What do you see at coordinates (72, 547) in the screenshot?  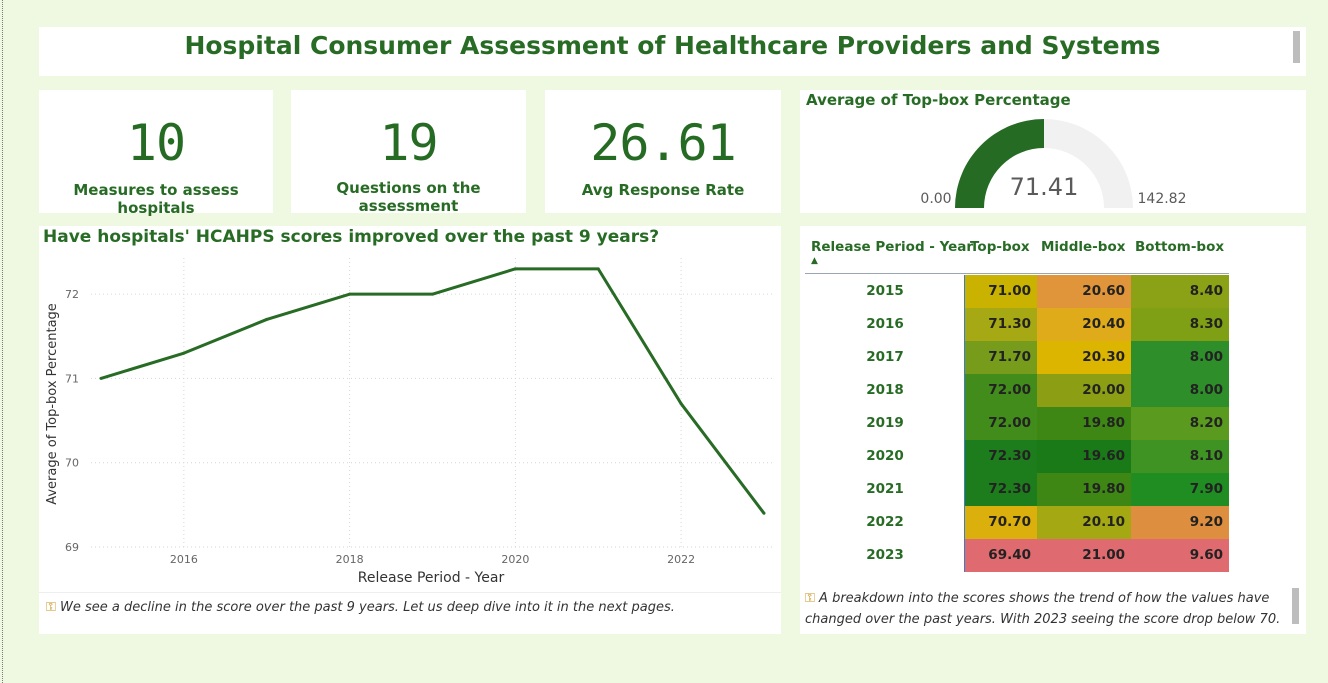 I see `y-tick-label: 69` at bounding box center [72, 547].